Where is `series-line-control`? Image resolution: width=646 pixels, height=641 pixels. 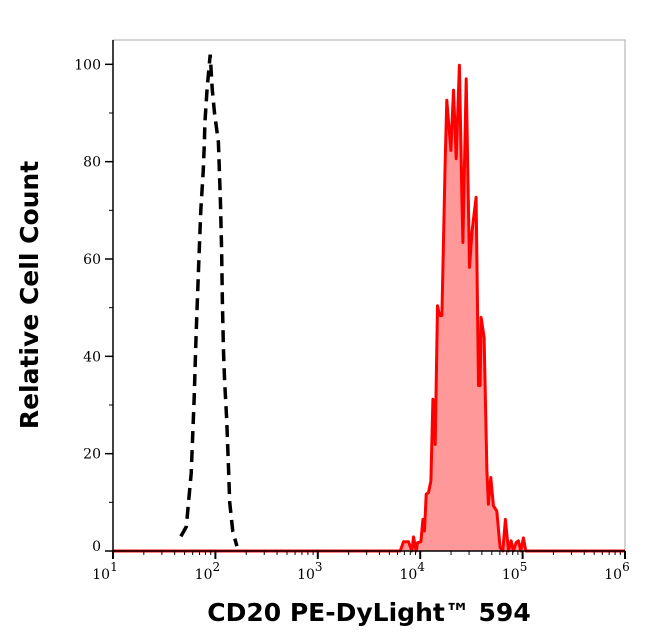
series-line-control is located at coordinates (209, 300).